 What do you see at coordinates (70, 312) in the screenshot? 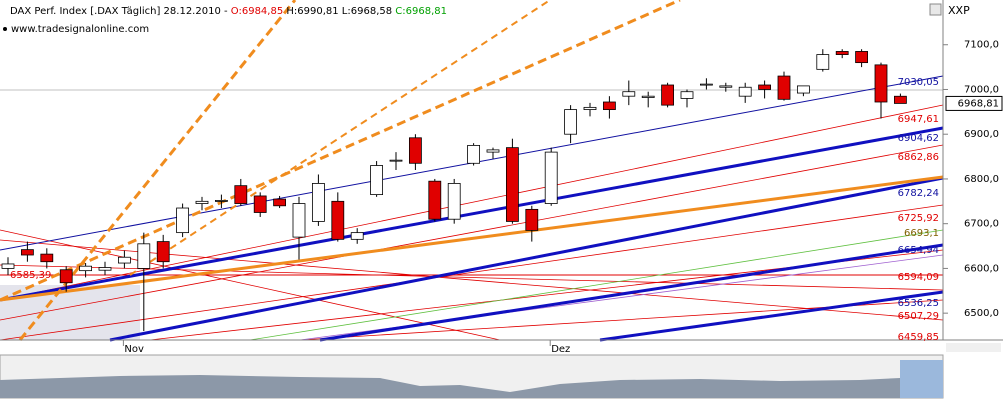
I see `shaded-zone` at bounding box center [70, 312].